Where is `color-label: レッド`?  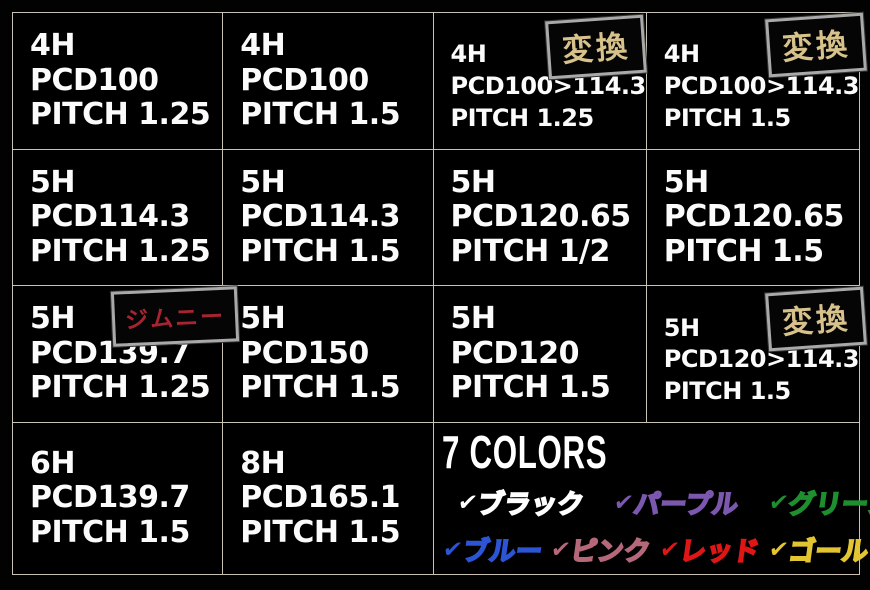
color-label: レッド is located at coordinates (720, 552).